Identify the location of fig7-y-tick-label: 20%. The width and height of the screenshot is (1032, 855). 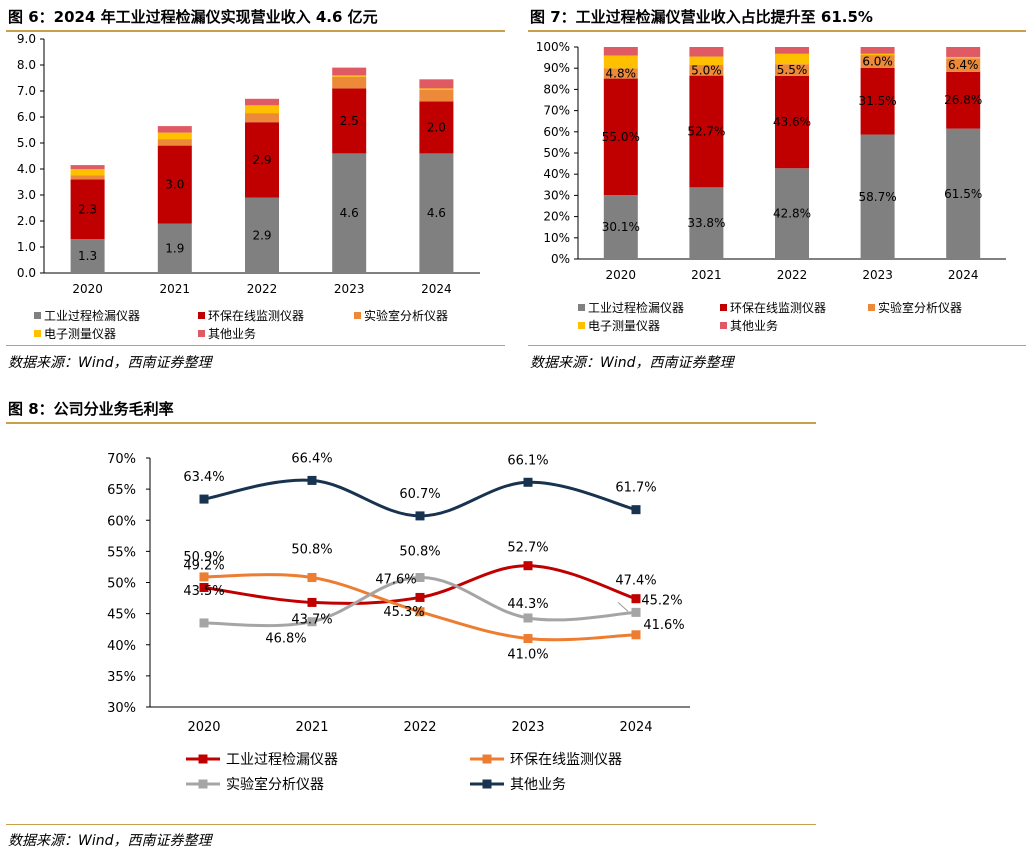
(556, 217).